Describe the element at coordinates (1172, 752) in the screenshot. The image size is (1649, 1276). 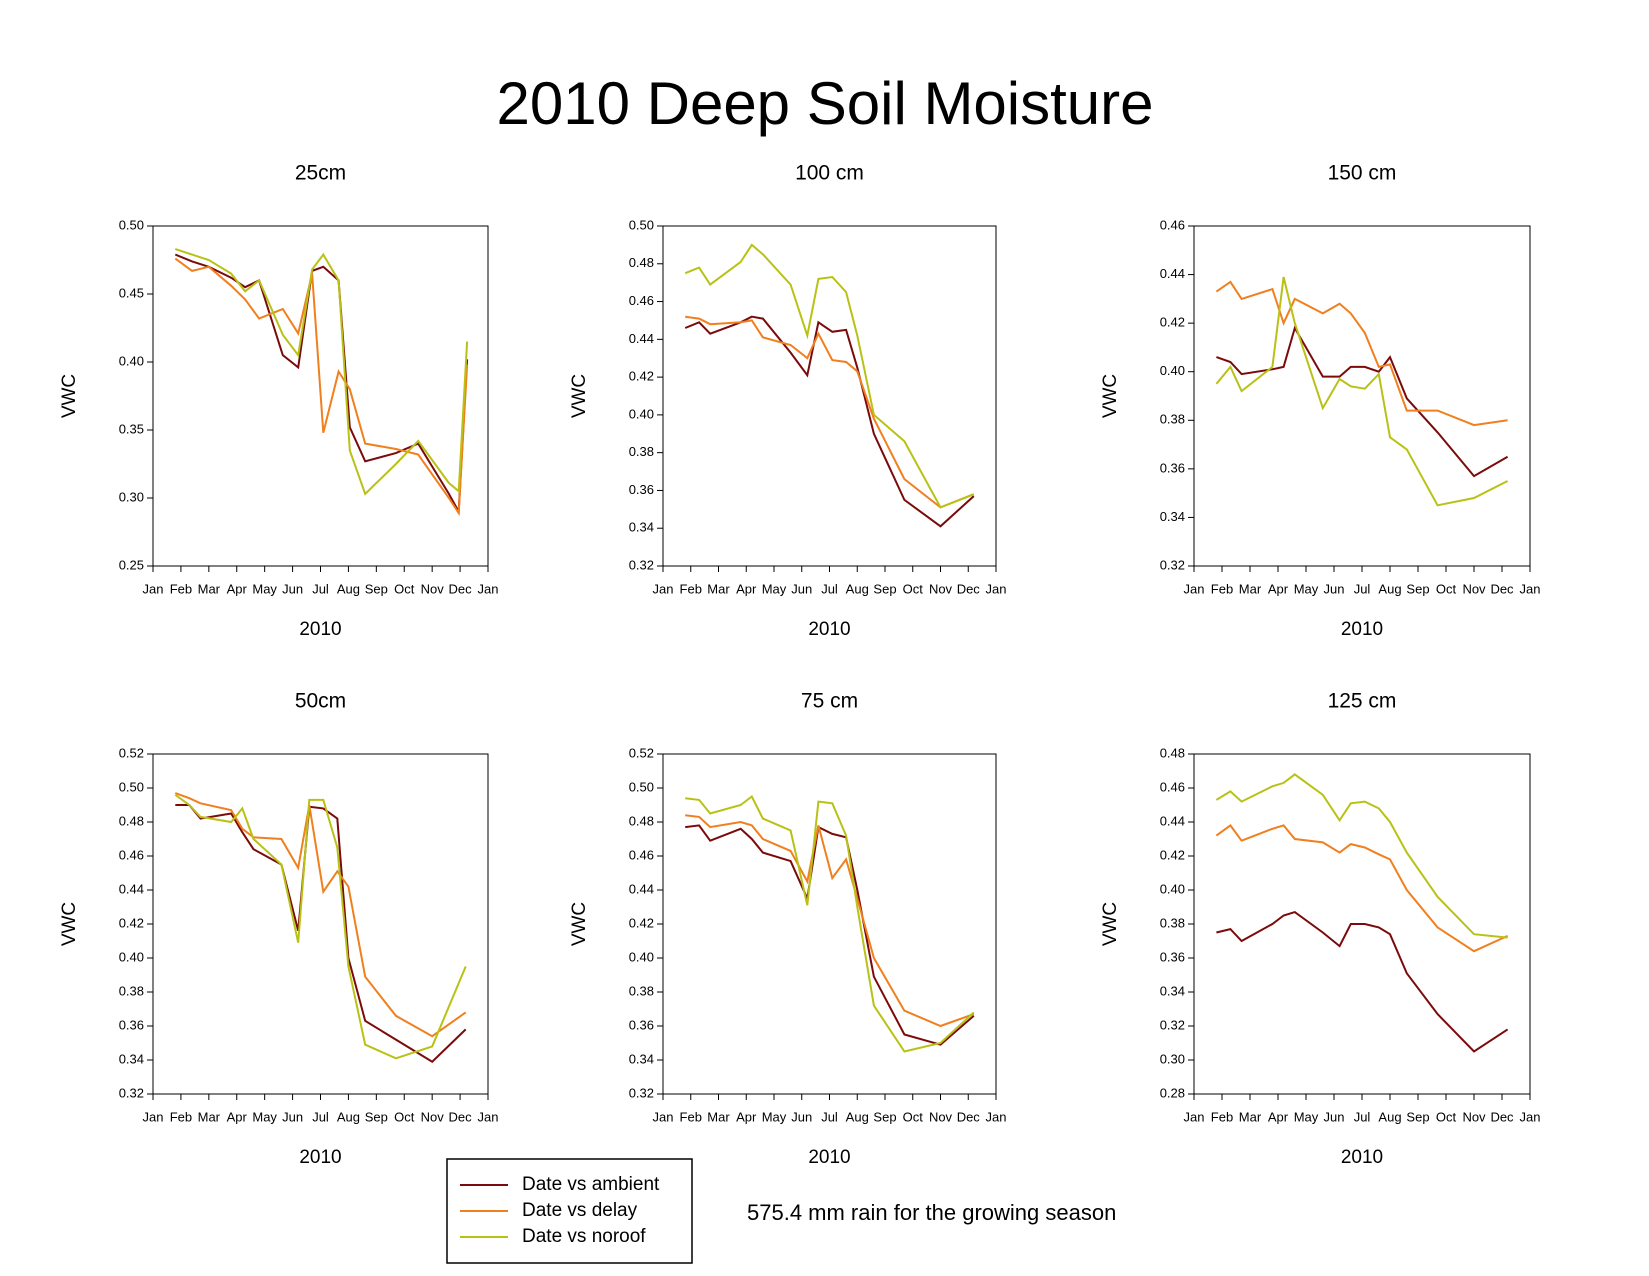
I see `y-tick-label: 0.48` at that location.